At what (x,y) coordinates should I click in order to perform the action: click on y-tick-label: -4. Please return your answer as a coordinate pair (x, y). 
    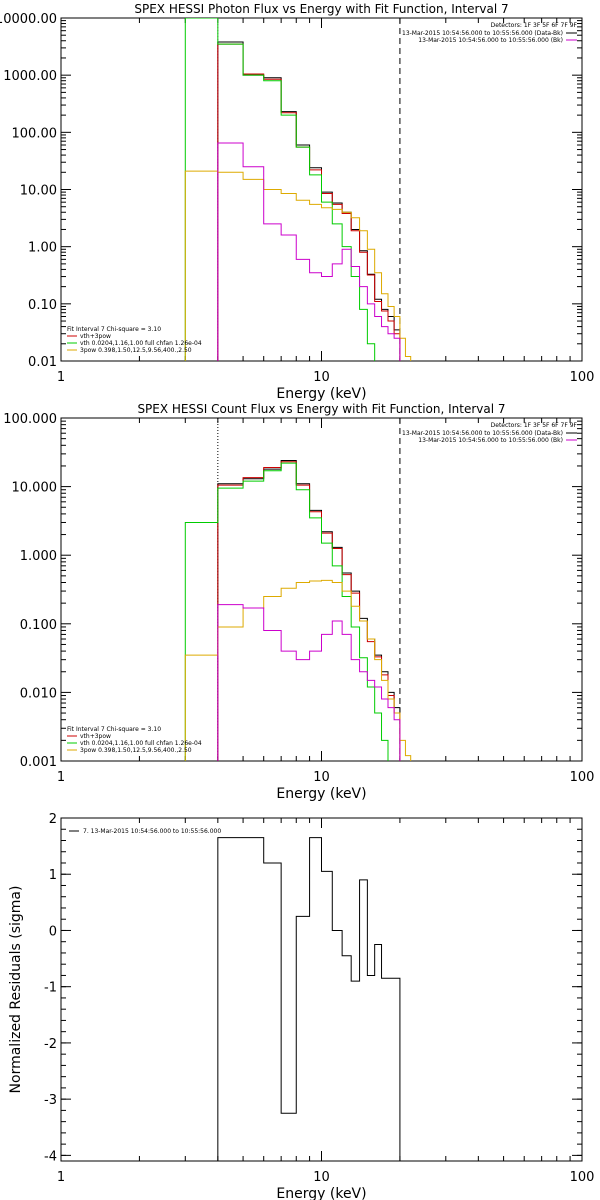
    Looking at the image, I should click on (50, 1156).